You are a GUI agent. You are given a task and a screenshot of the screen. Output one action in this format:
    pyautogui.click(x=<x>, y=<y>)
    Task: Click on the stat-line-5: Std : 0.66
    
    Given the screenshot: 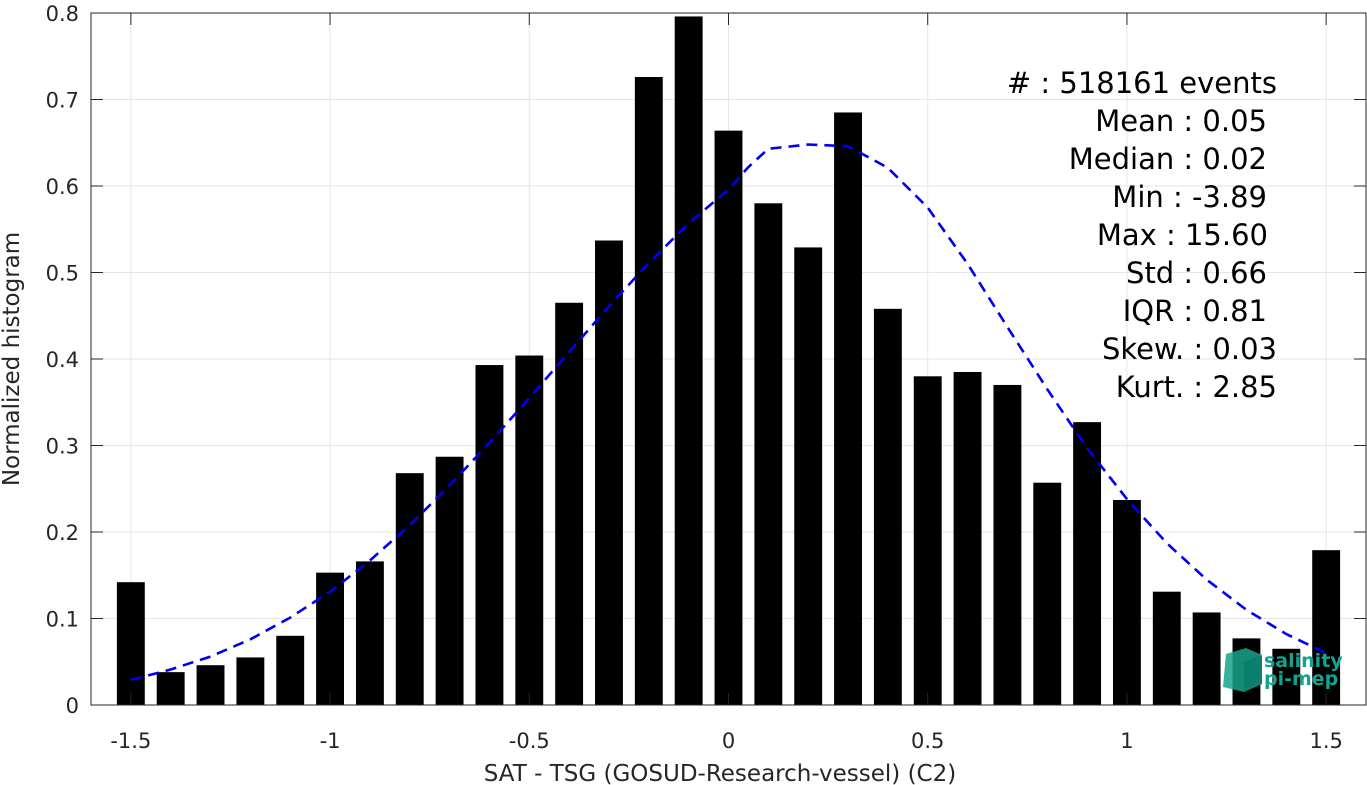 What is the action you would take?
    pyautogui.click(x=1196, y=273)
    